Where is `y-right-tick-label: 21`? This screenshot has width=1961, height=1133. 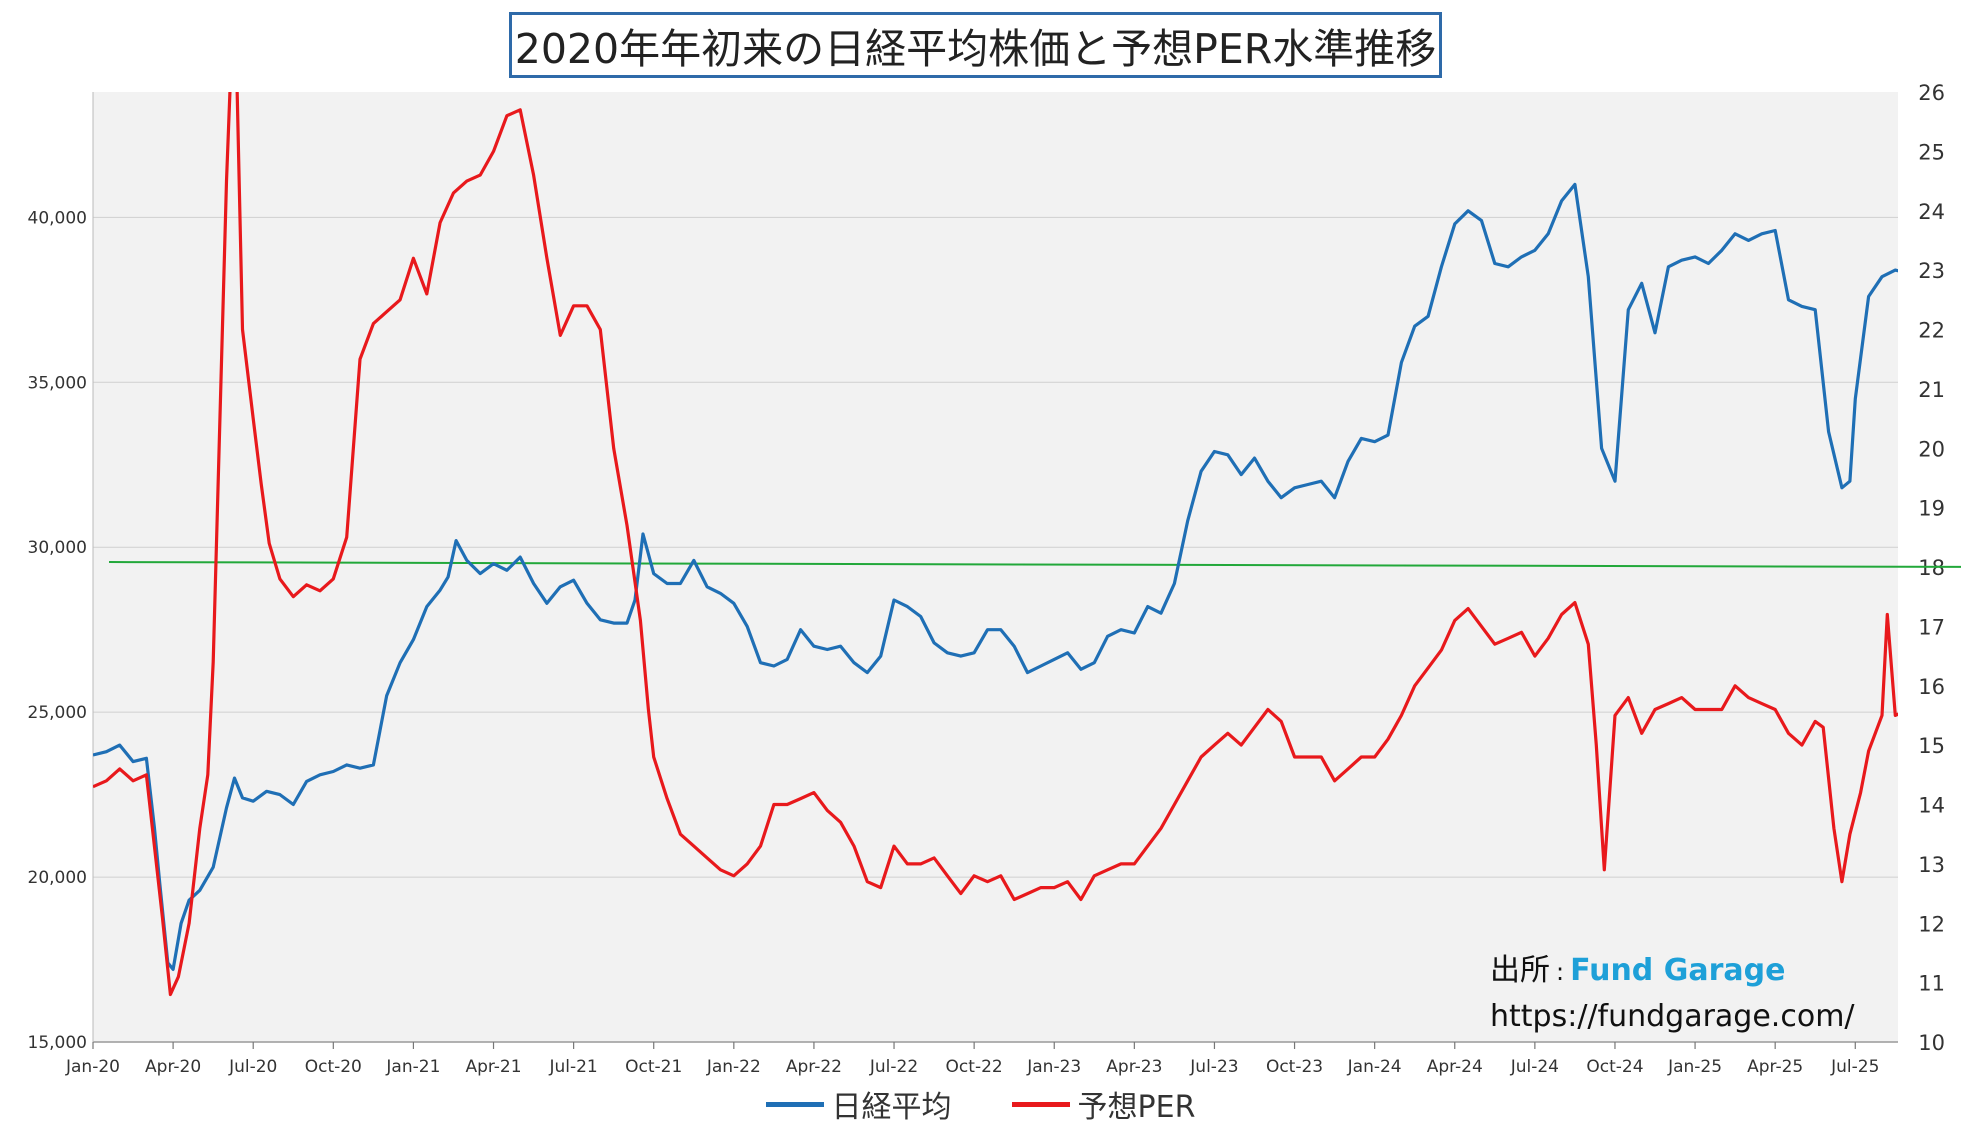
y-right-tick-label: 21 is located at coordinates (1931, 390).